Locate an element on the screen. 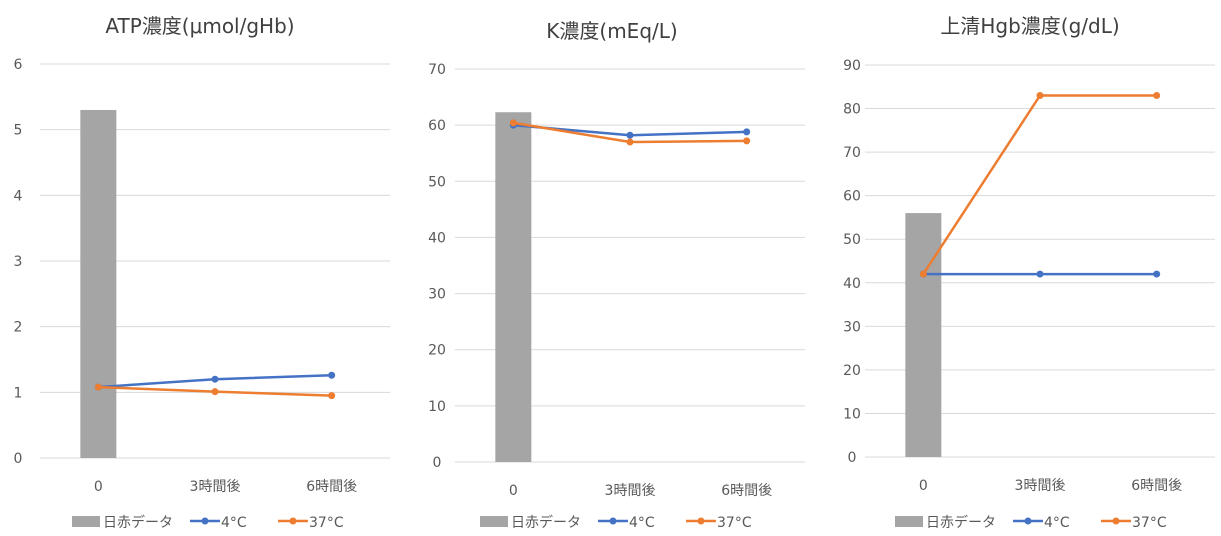 This screenshot has height=536, width=1221. hgb-bar is located at coordinates (923, 335).